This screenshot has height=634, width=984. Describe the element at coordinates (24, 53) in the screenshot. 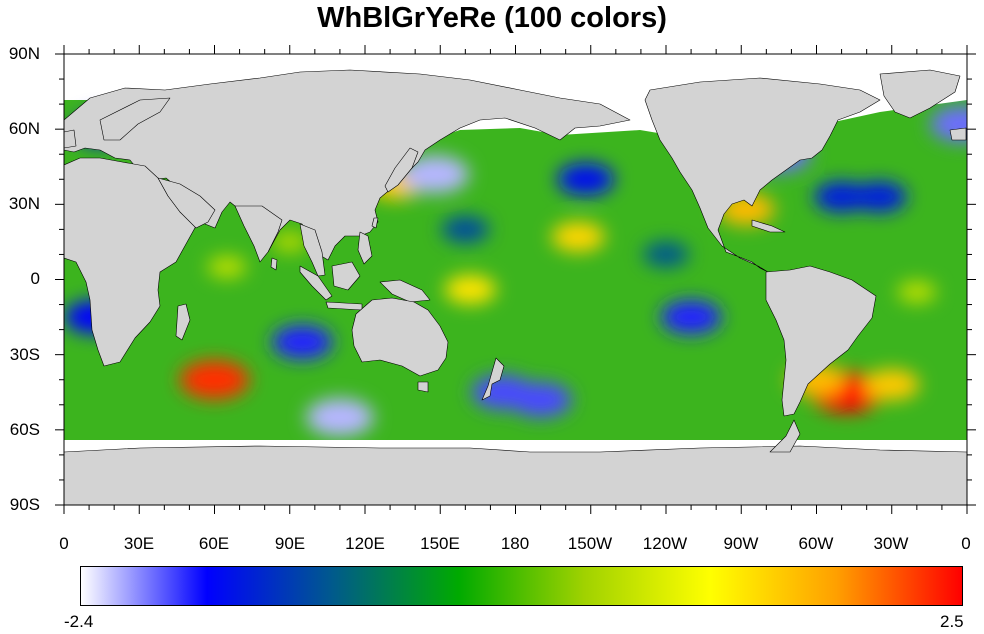

I see `y-tick-label-90n: 90N` at that location.